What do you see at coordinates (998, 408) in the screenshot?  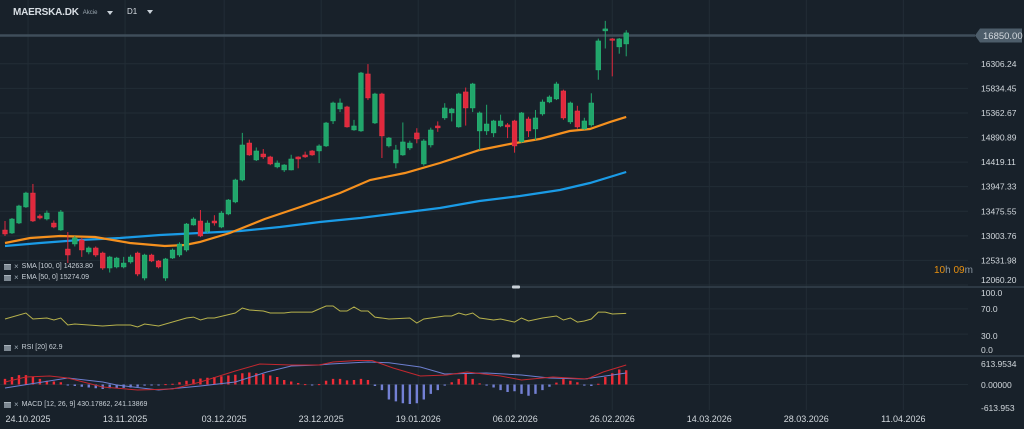 I see `macd-axis-label: -613.953` at bounding box center [998, 408].